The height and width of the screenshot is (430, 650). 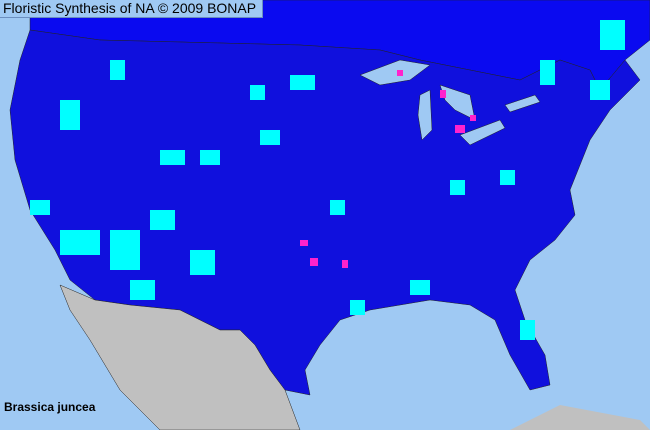 I want to click on species-label: Brassica juncea, so click(x=50, y=407).